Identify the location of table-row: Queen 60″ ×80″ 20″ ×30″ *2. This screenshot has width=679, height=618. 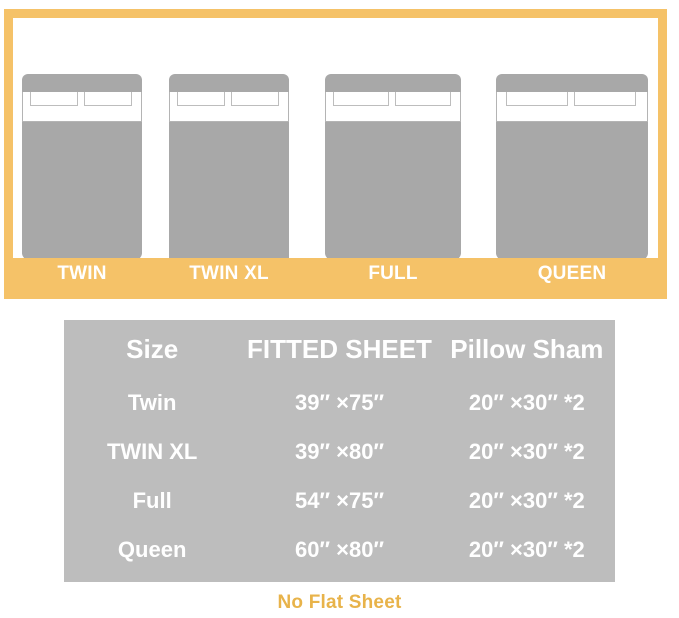
(339, 549).